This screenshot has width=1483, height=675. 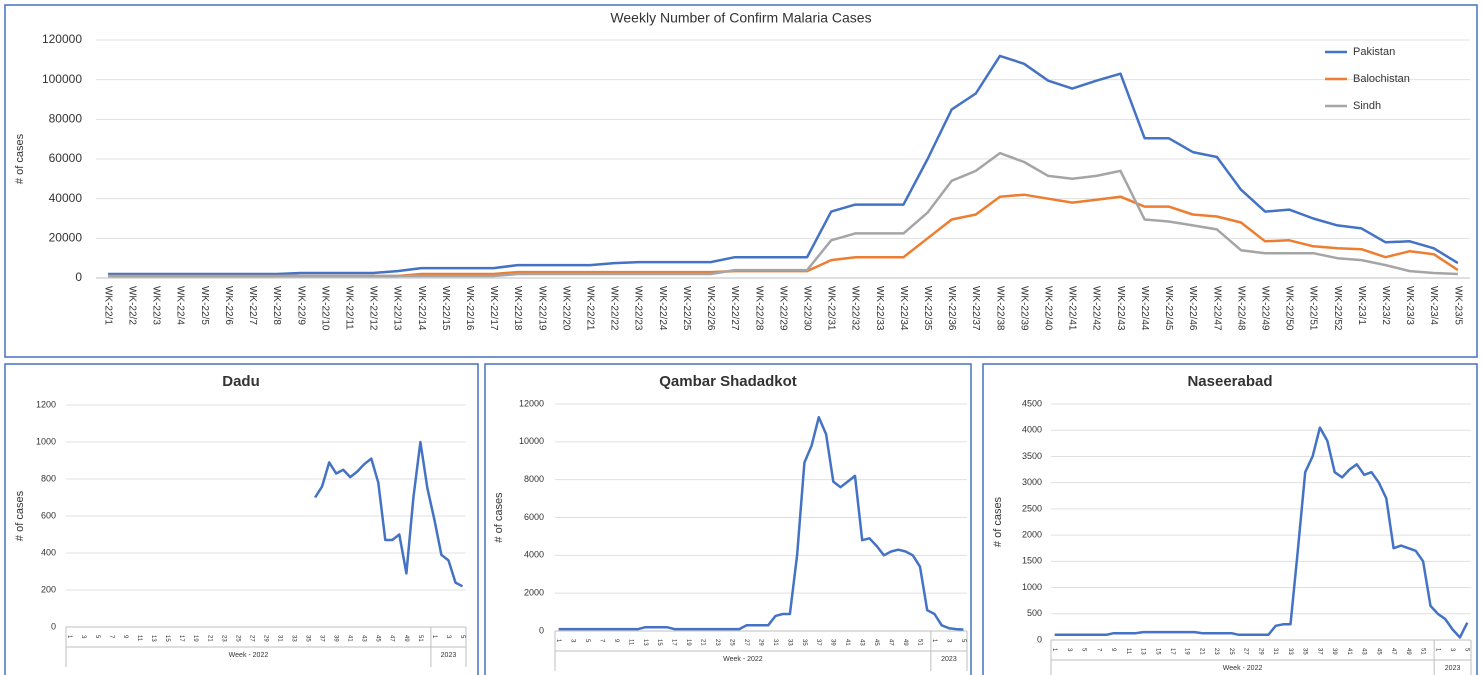 What do you see at coordinates (1381, 79) in the screenshot?
I see `legend-label: Balochistan` at bounding box center [1381, 79].